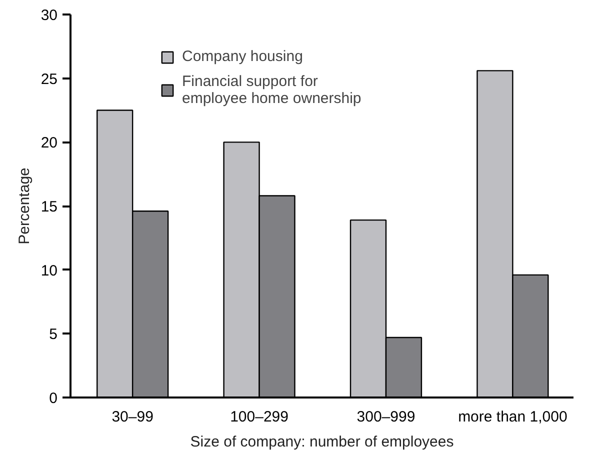 The height and width of the screenshot is (453, 593). What do you see at coordinates (259, 417) in the screenshot?
I see `x-tick-label: 100–299` at bounding box center [259, 417].